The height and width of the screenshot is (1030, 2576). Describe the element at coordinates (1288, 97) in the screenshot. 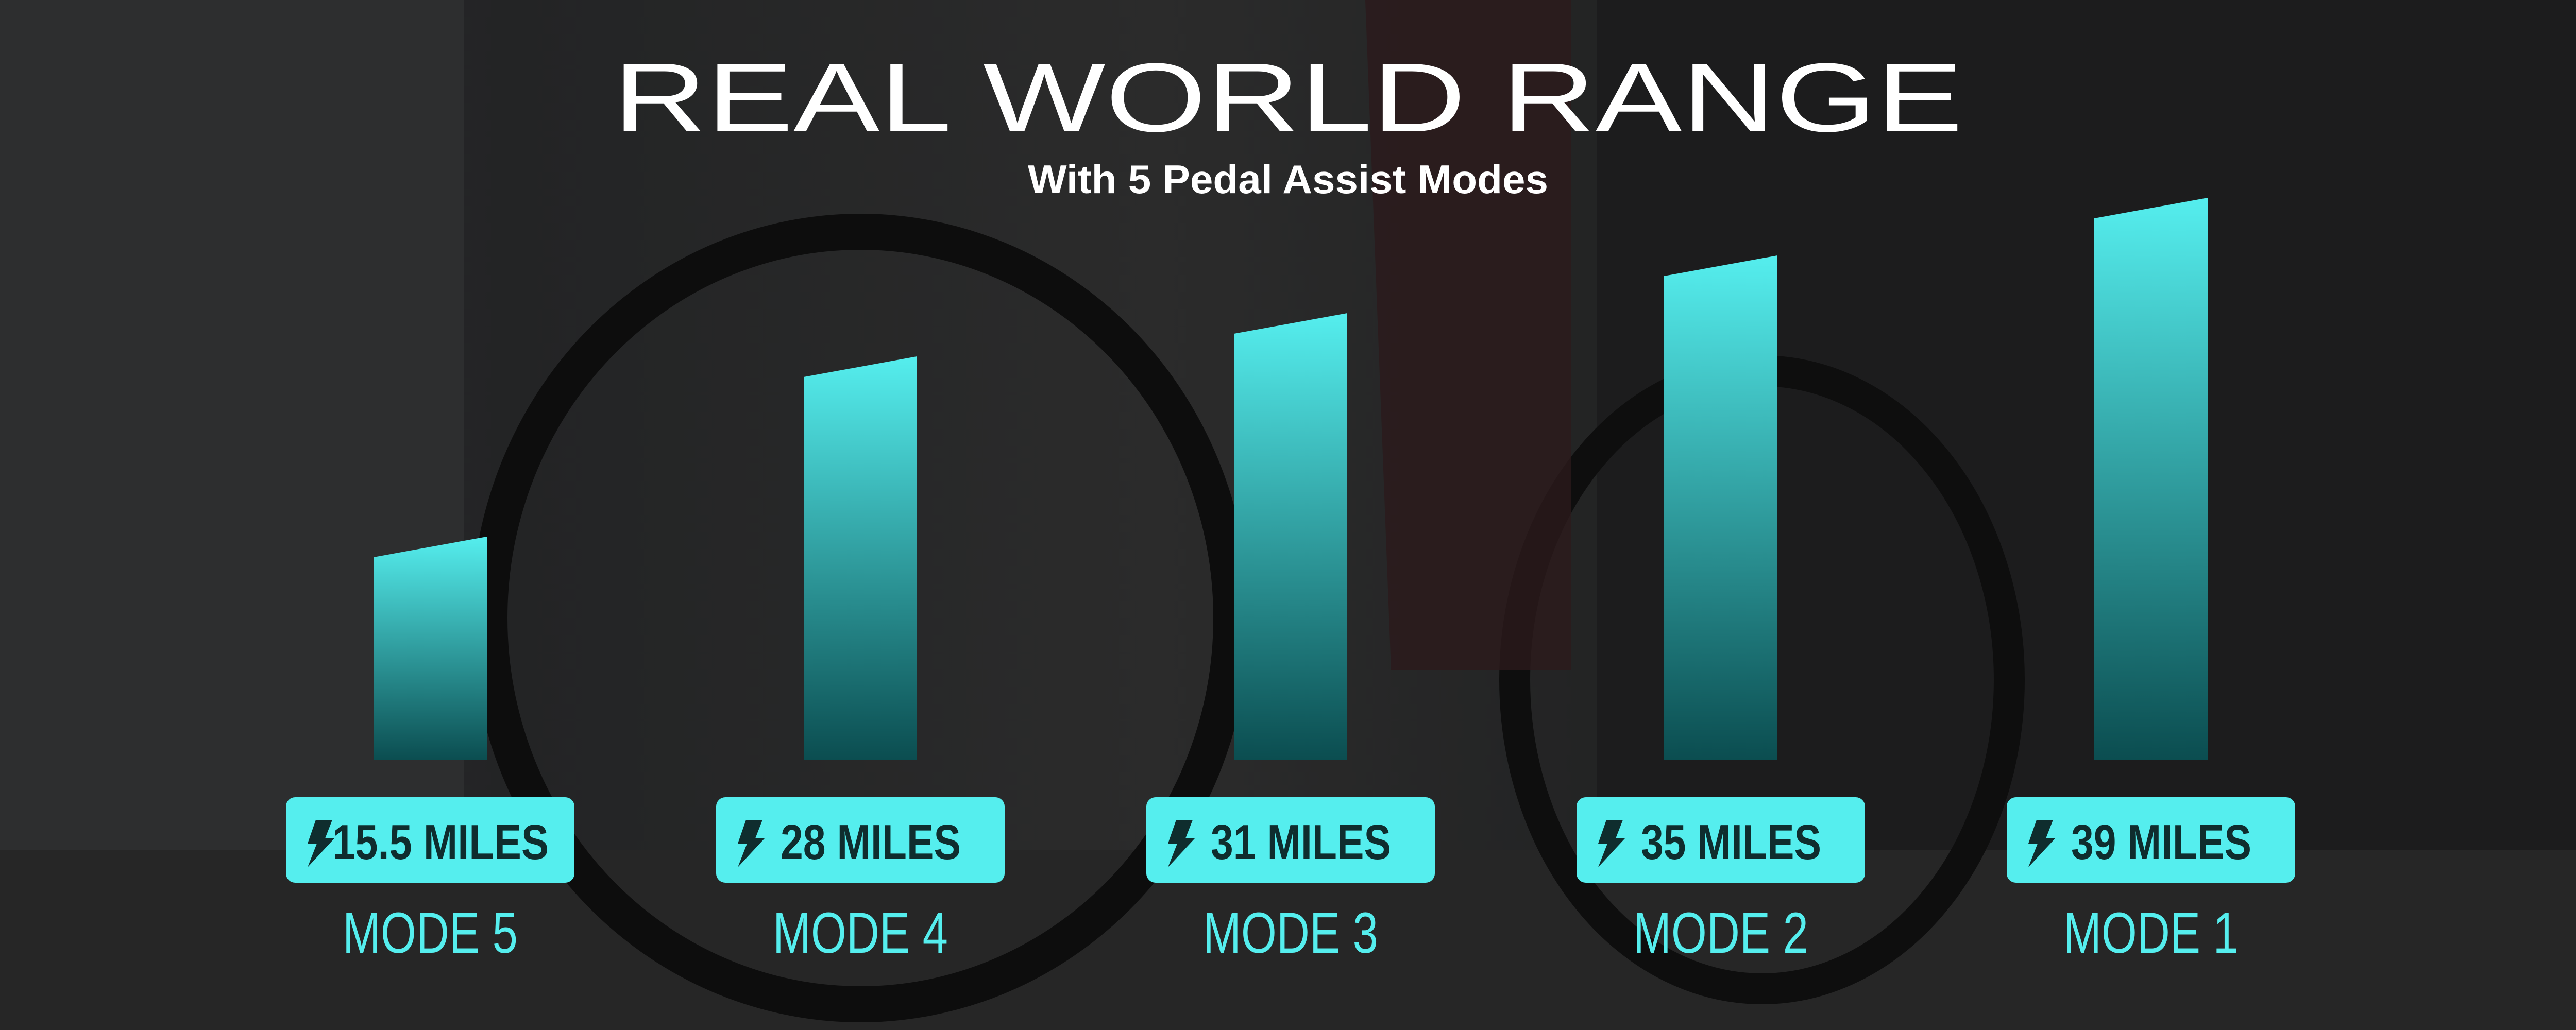

I see `chart-title: REAL WORLD RANGE` at that location.